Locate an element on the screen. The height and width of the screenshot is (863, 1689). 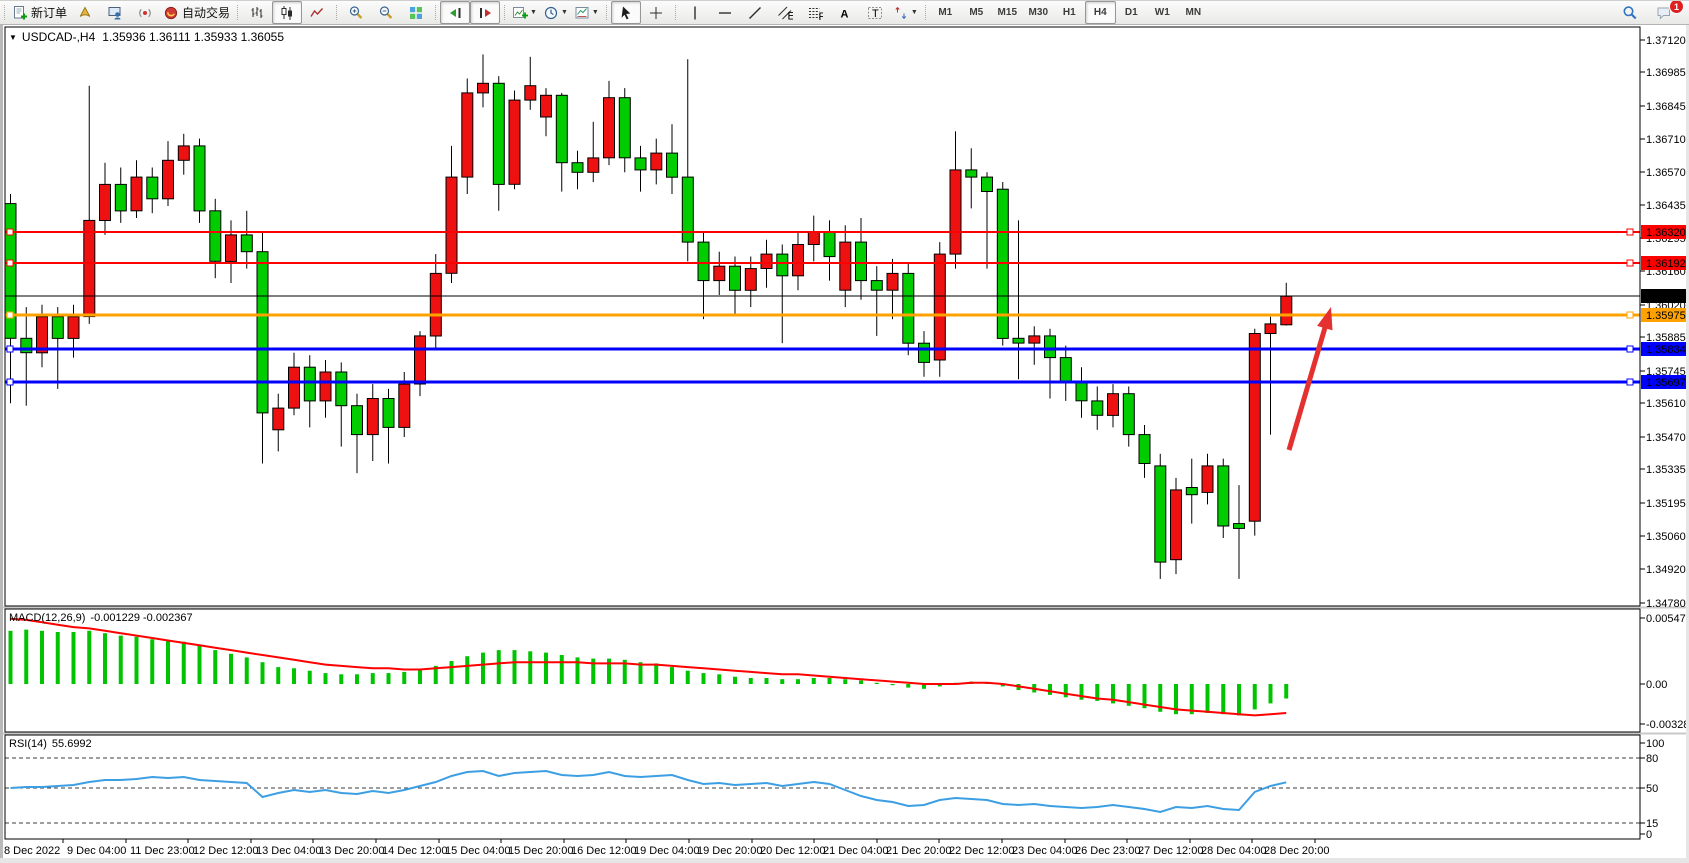
candlestick-chart-button is located at coordinates (287, 12).